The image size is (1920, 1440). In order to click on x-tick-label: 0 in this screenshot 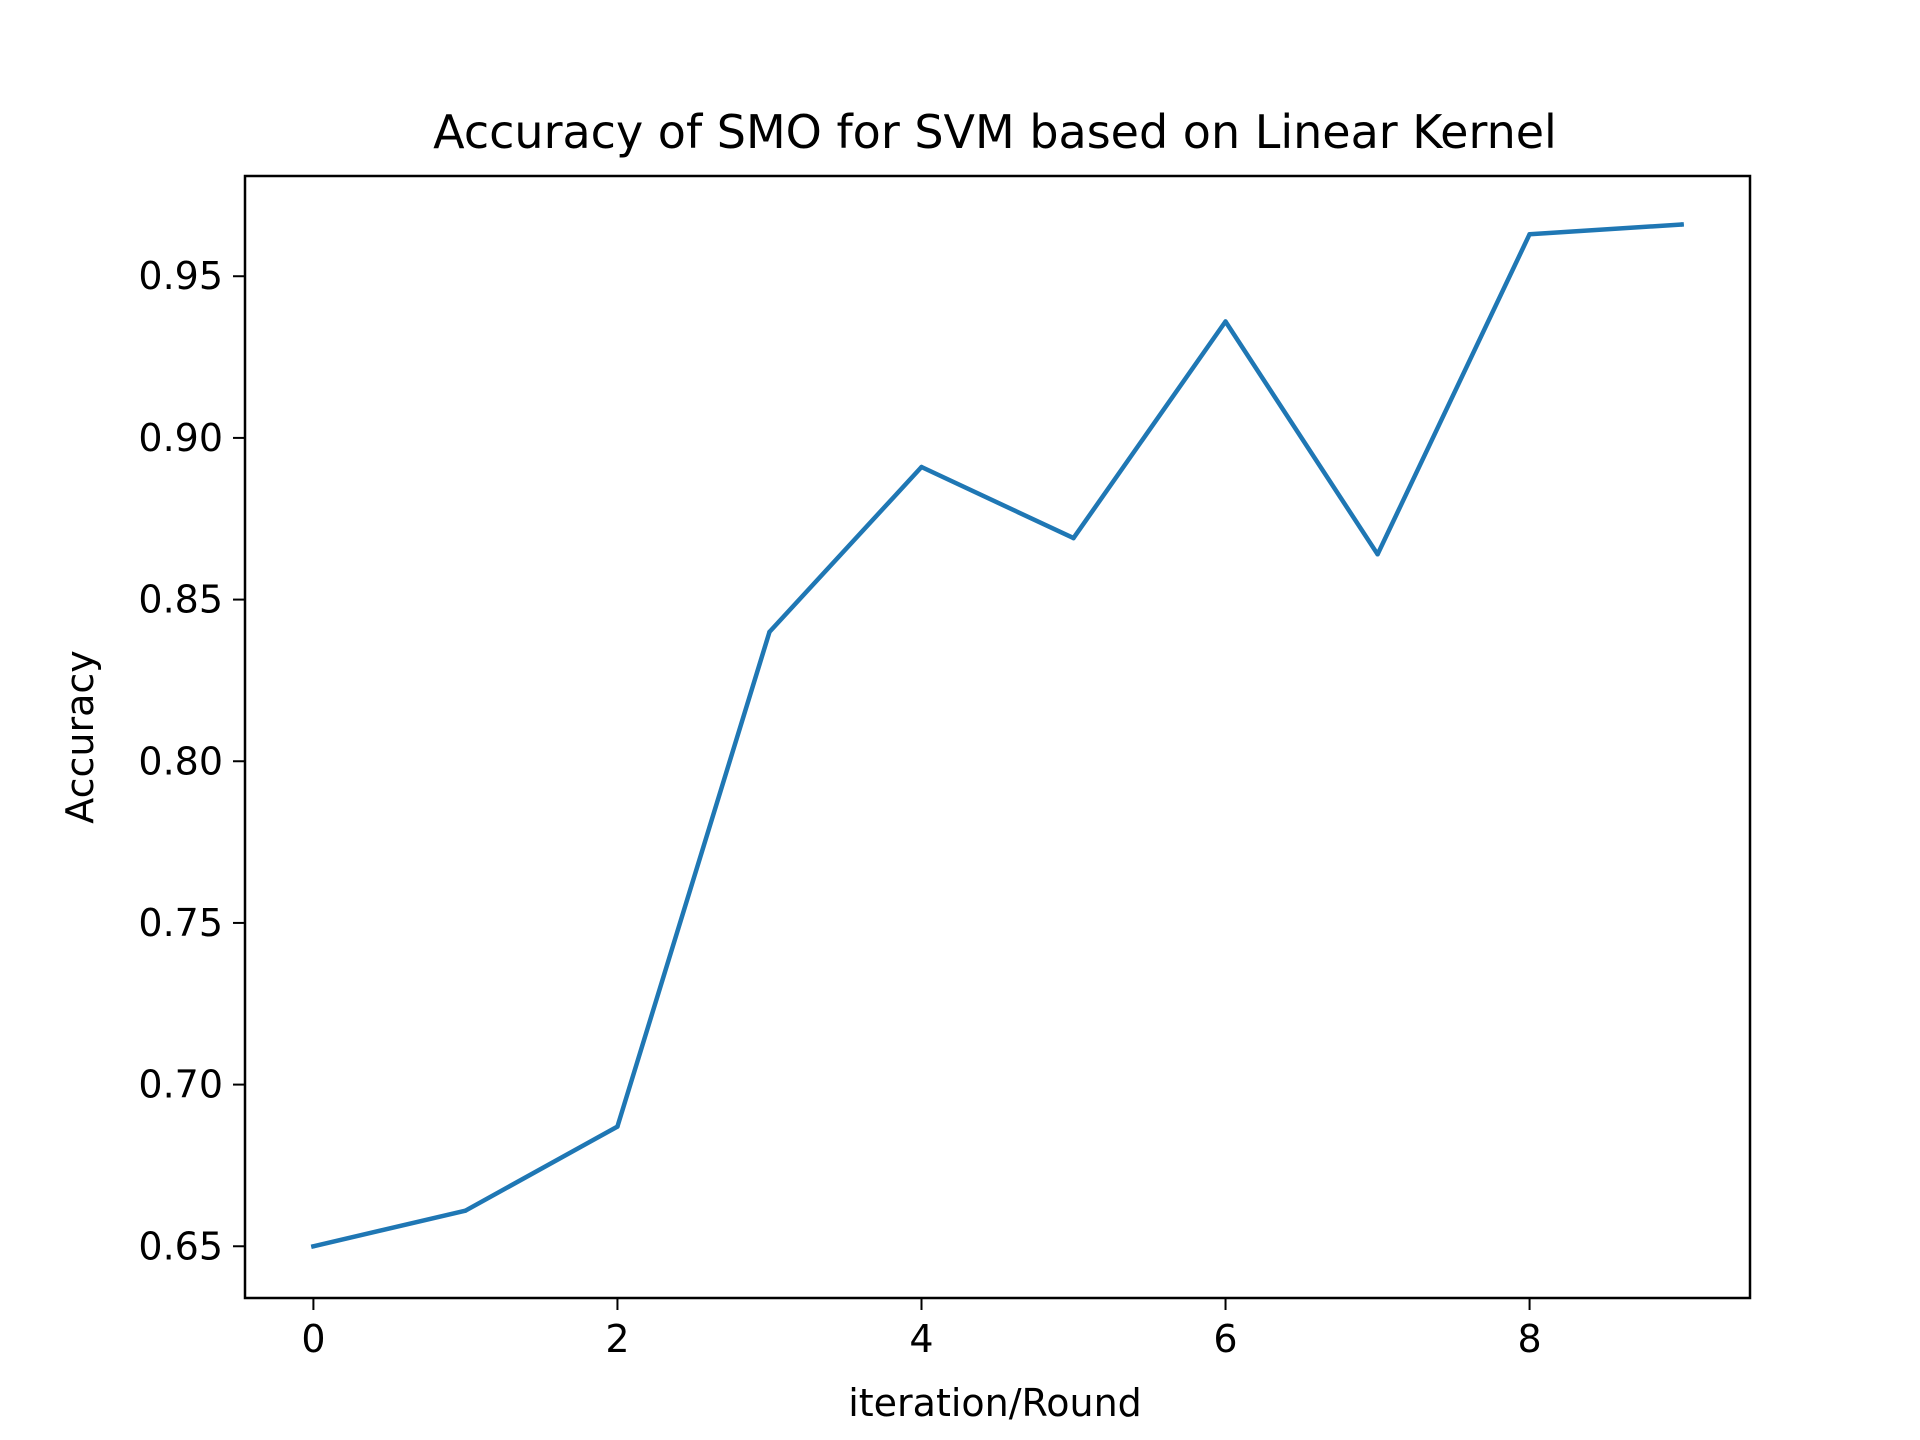, I will do `click(313, 1339)`.